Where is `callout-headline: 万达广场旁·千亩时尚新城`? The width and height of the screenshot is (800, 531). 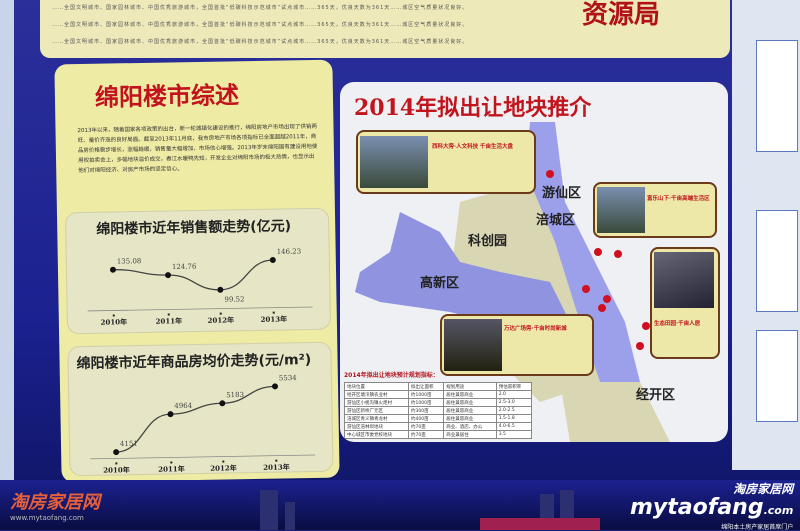
callout-headline: 万达广场旁·千亩时尚新城 is located at coordinates (535, 329).